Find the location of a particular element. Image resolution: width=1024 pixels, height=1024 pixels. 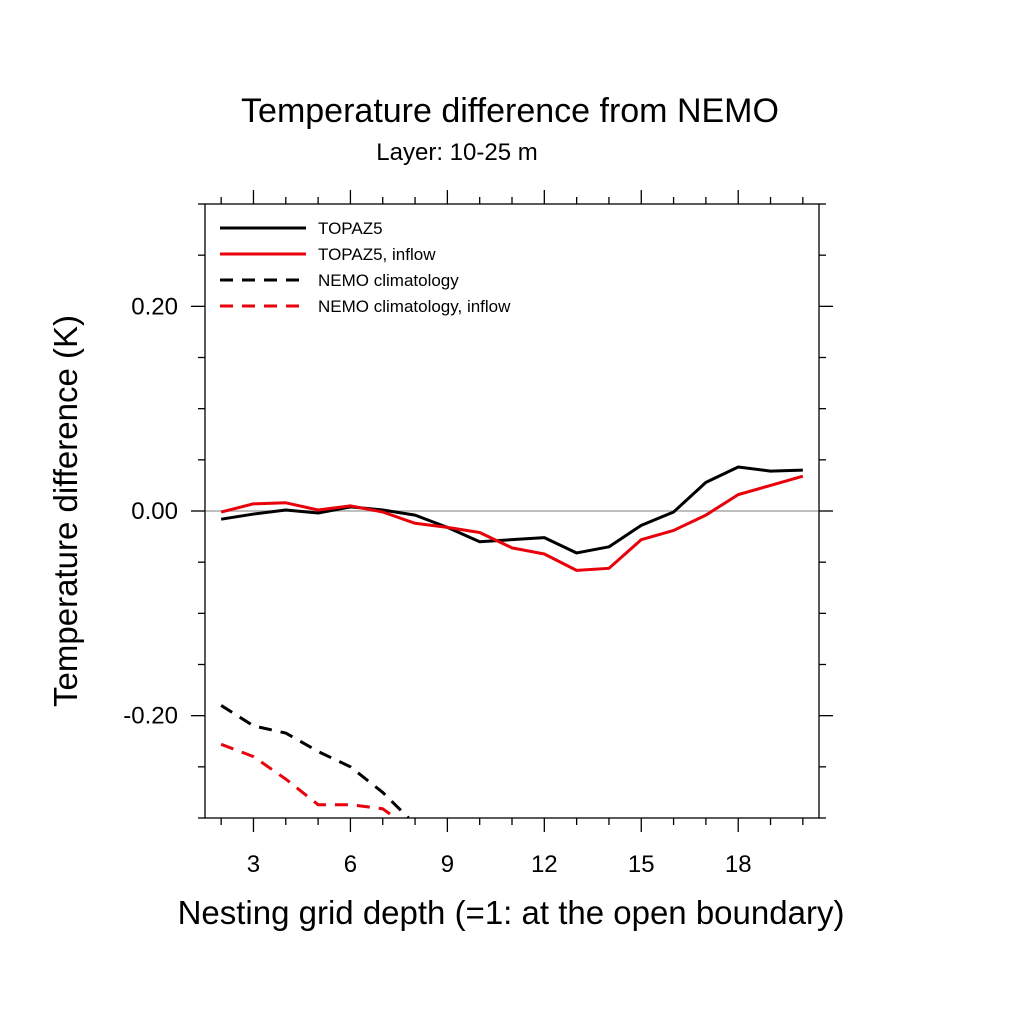

y-axis-label: Temperature difference (K) is located at coordinates (65, 511).